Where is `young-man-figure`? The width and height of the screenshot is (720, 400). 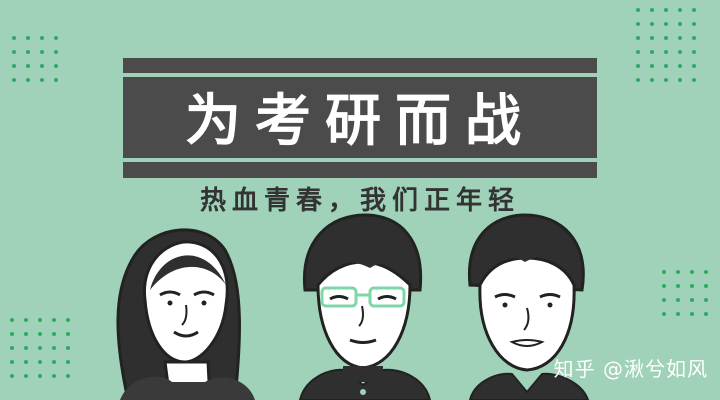
young-man-figure is located at coordinates (528, 306).